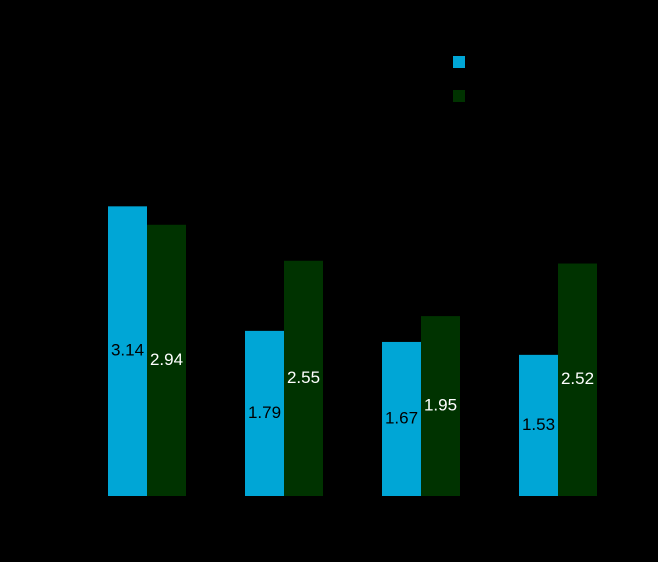 The image size is (658, 562). I want to click on data-label: 1.67, so click(401, 417).